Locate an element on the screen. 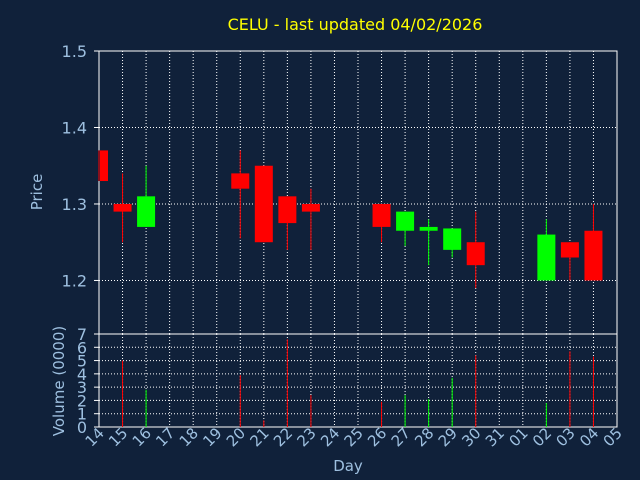 Image resolution: width=640 pixels, height=480 pixels. price-axis-label: Price is located at coordinates (37, 192).